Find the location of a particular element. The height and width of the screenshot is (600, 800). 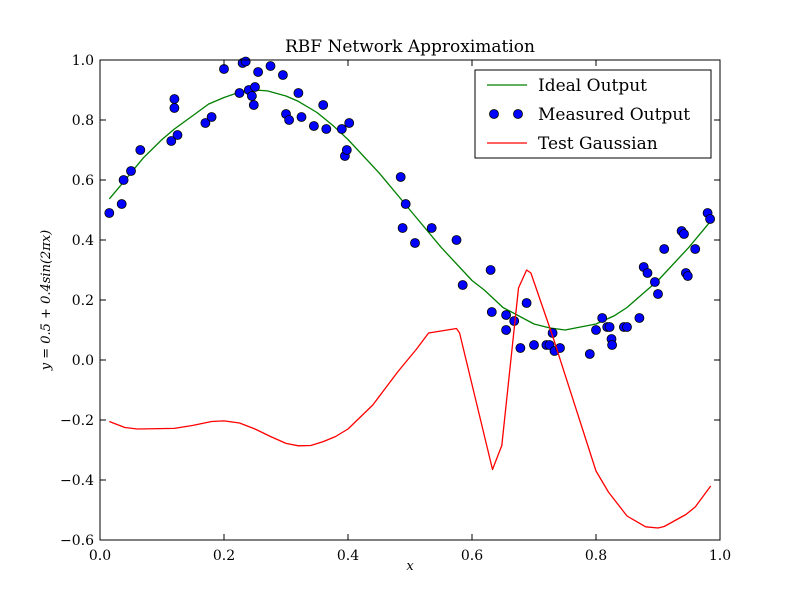

x-tick-label: 0.4 is located at coordinates (348, 556).